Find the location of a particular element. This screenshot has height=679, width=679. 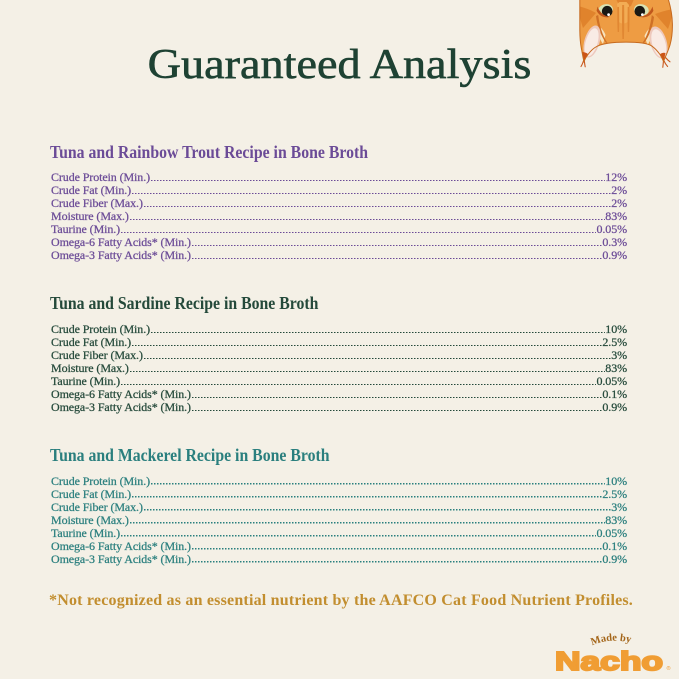

svg-text: Nacho is located at coordinates (609, 661).